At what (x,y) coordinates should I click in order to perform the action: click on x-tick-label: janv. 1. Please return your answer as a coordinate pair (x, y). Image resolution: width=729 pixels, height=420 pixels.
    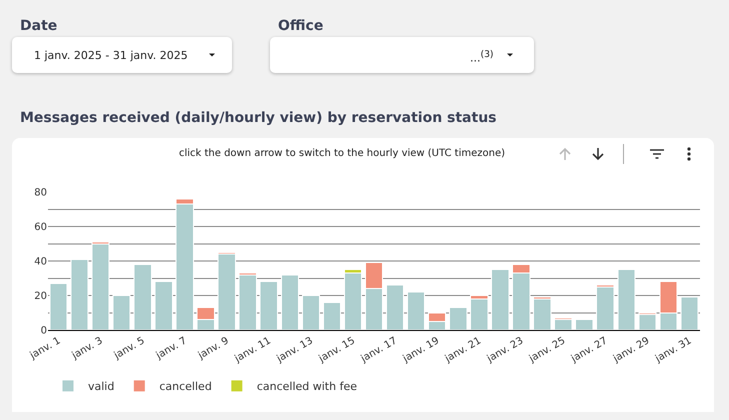
    Looking at the image, I should click on (45, 348).